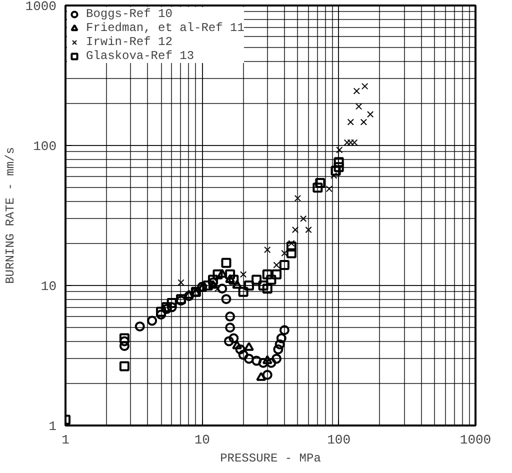 The height and width of the screenshot is (473, 512). I want to click on legend-label: Glaskova-Ref 13, so click(140, 56).